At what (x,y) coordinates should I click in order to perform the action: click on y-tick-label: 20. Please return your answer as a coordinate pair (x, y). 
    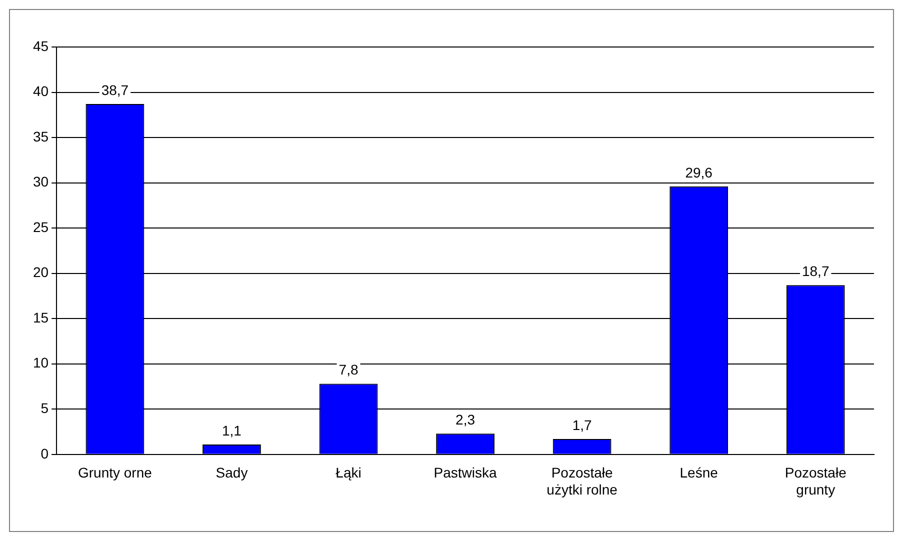
    Looking at the image, I should click on (40, 272).